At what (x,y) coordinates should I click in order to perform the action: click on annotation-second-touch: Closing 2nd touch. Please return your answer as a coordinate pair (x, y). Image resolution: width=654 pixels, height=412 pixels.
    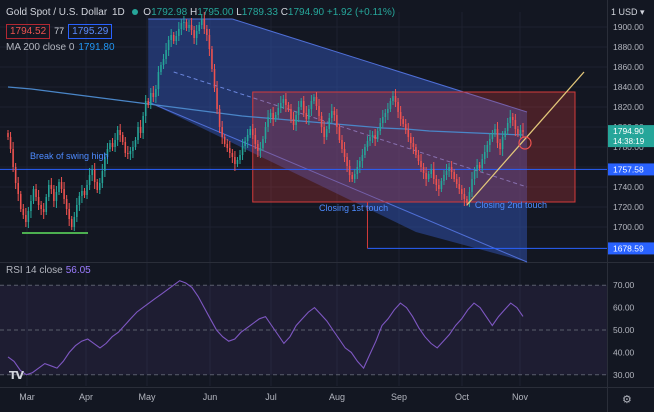
    Looking at the image, I should click on (511, 205).